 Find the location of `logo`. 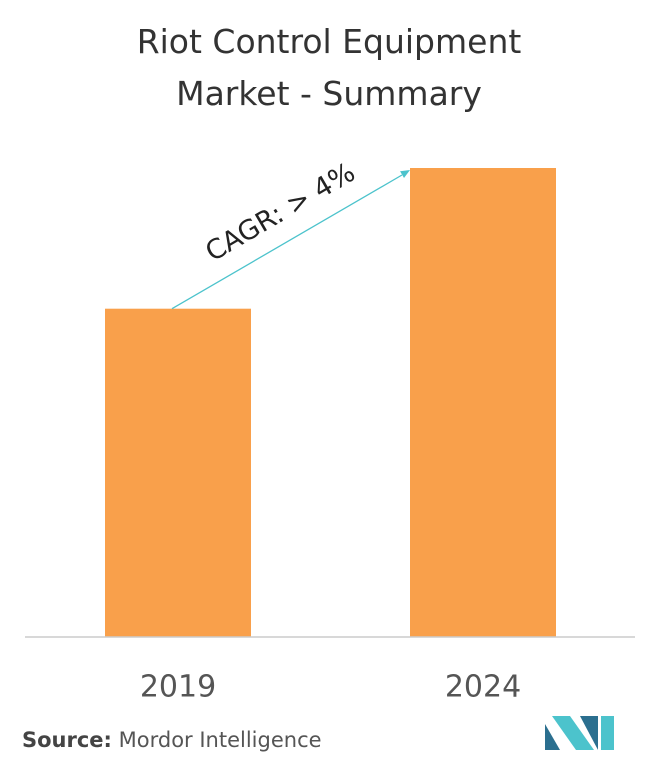

logo is located at coordinates (579, 733).